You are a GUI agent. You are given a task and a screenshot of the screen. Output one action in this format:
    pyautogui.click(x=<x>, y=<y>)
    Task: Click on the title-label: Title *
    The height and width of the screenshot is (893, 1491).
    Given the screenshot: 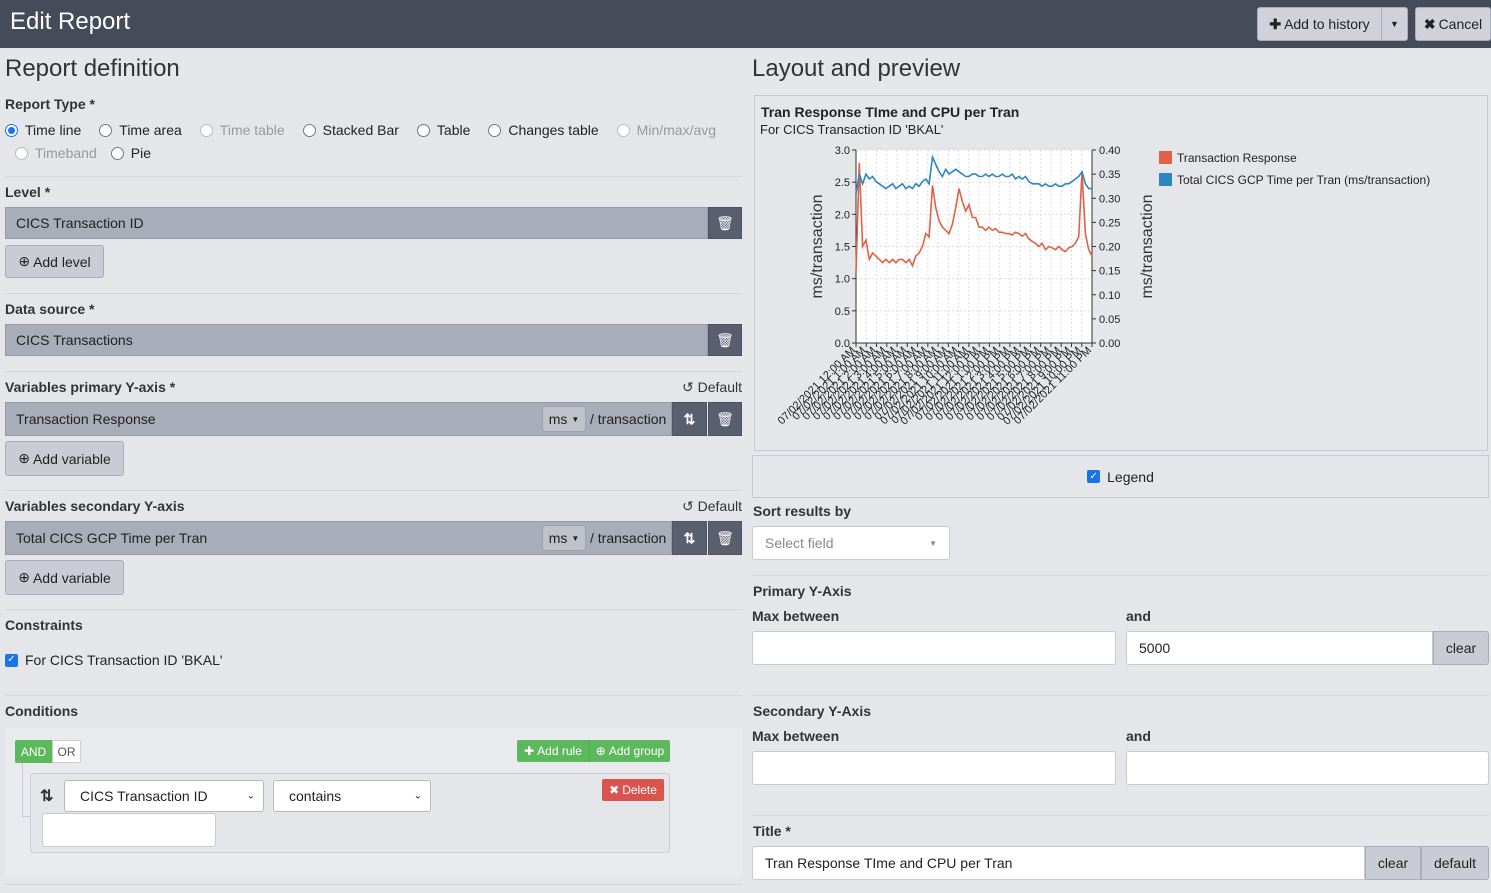 What is the action you would take?
    pyautogui.click(x=772, y=831)
    